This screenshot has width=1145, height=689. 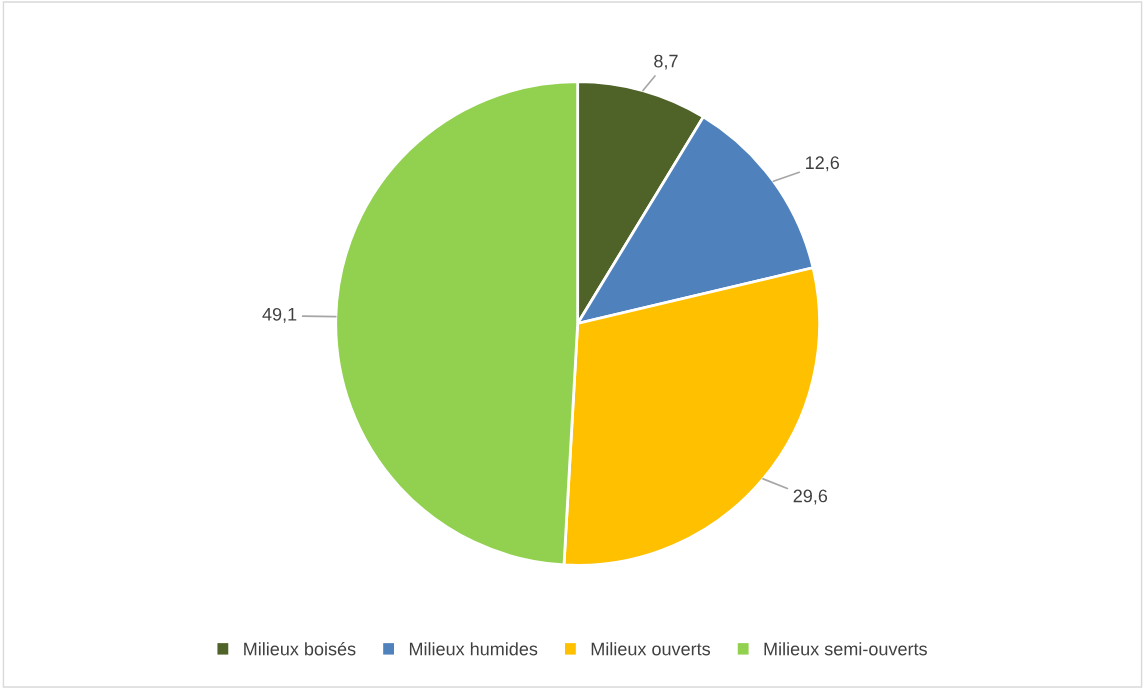 What do you see at coordinates (810, 497) in the screenshot?
I see `data-label: 29,6` at bounding box center [810, 497].